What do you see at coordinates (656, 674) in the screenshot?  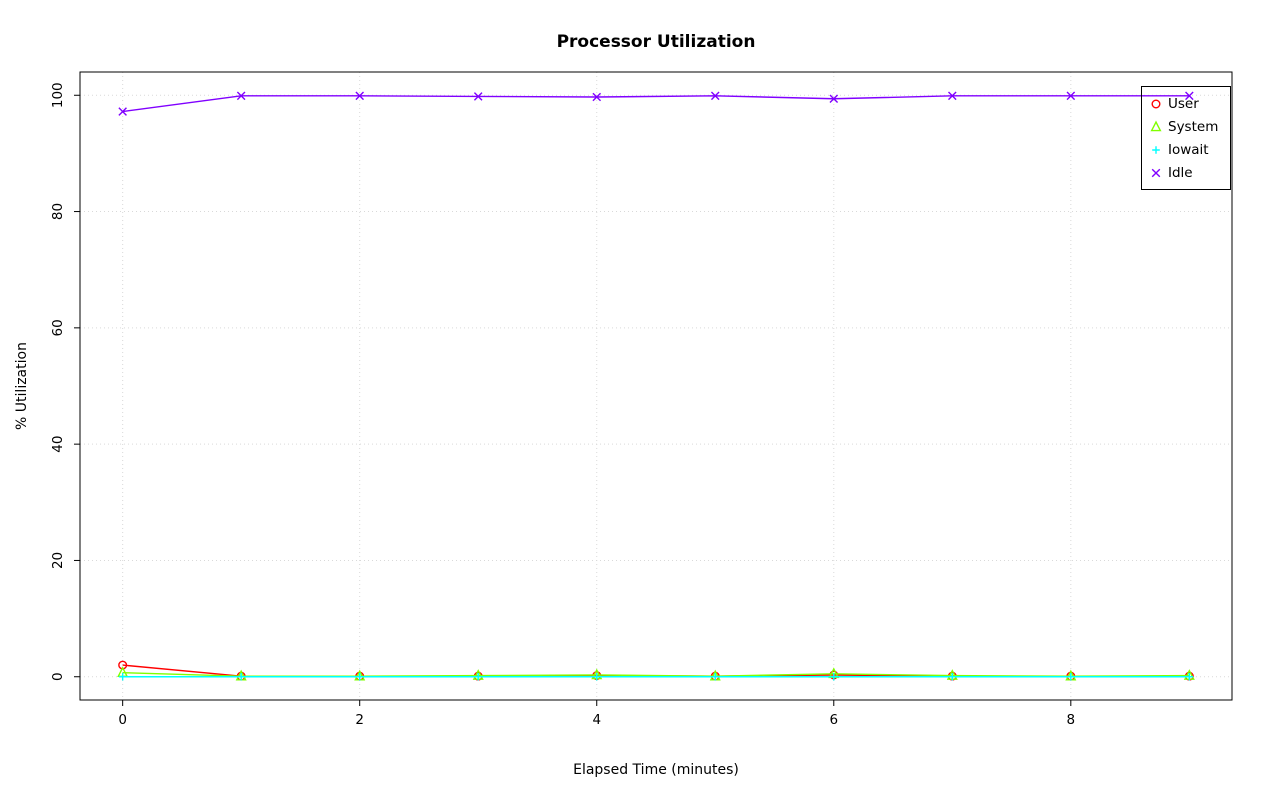 I see `series-line-system` at bounding box center [656, 674].